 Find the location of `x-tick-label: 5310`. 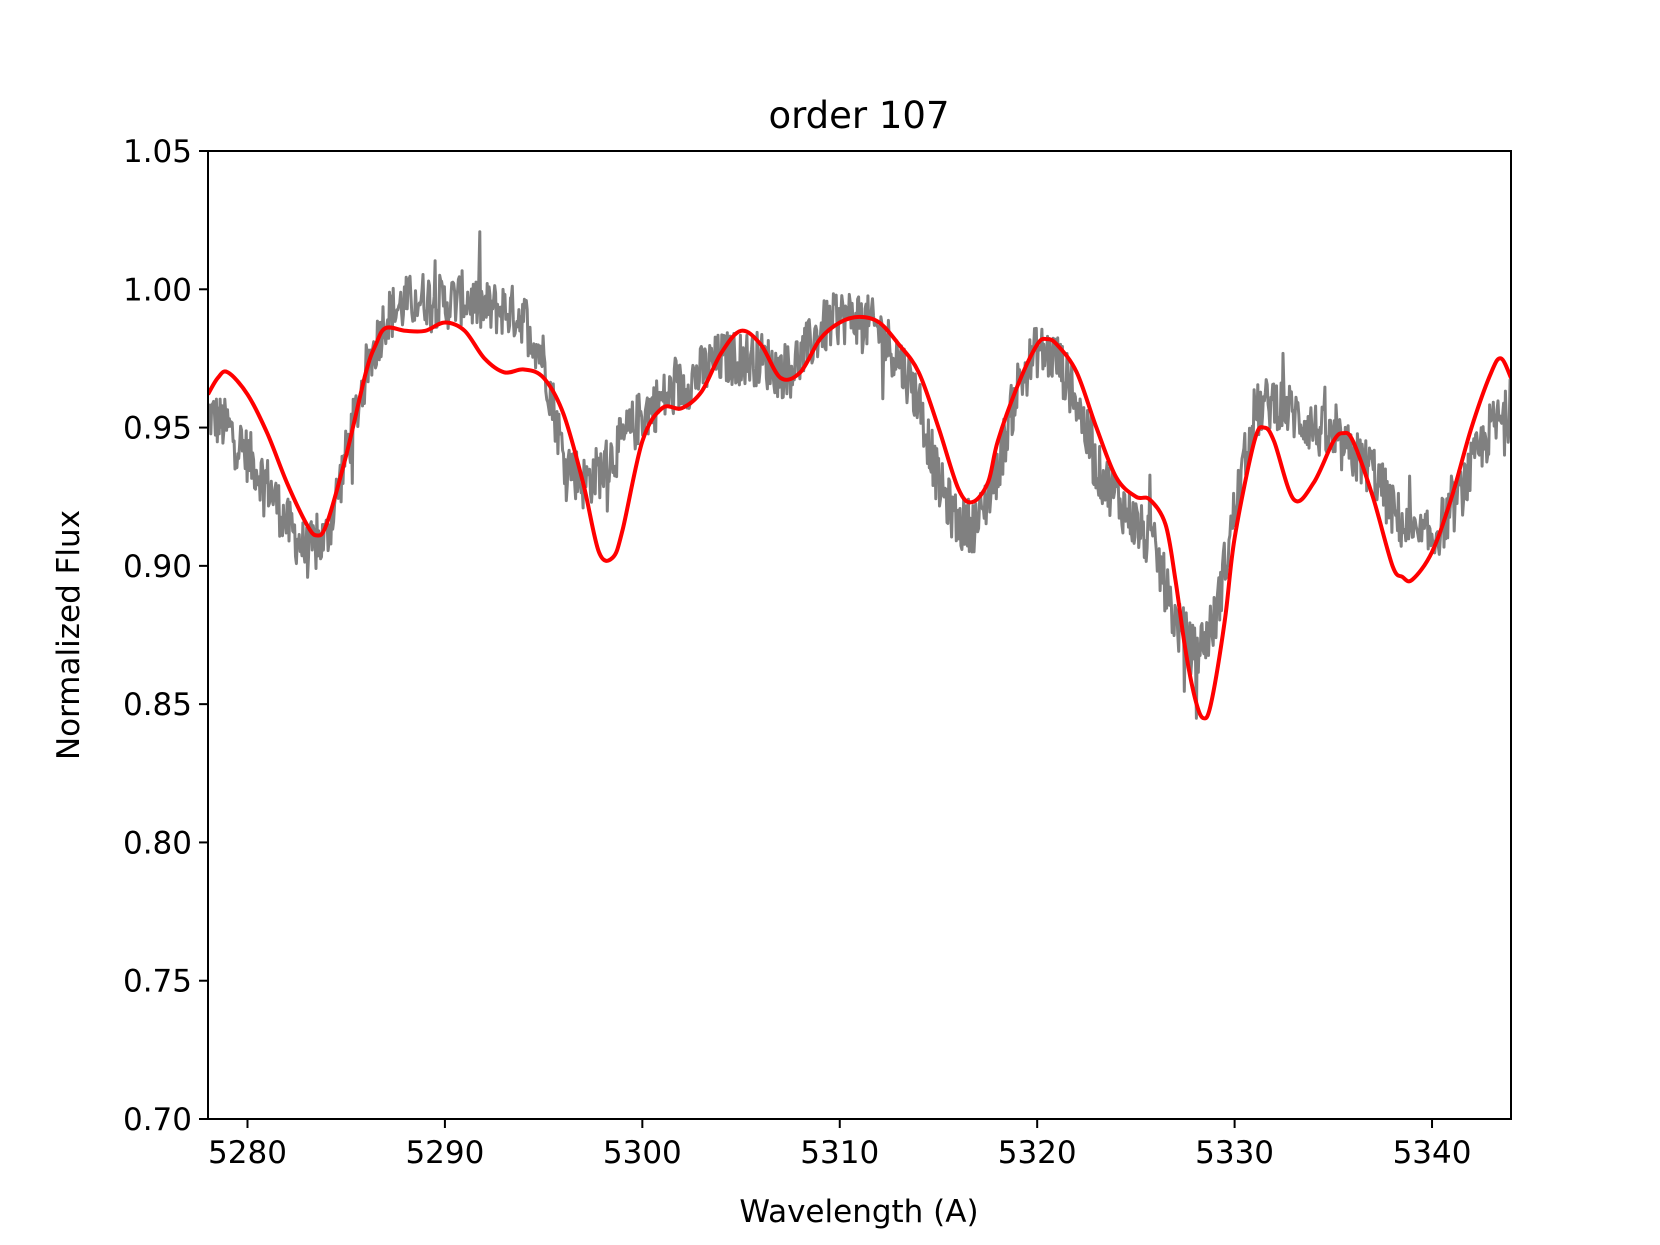

x-tick-label: 5310 is located at coordinates (839, 1153).